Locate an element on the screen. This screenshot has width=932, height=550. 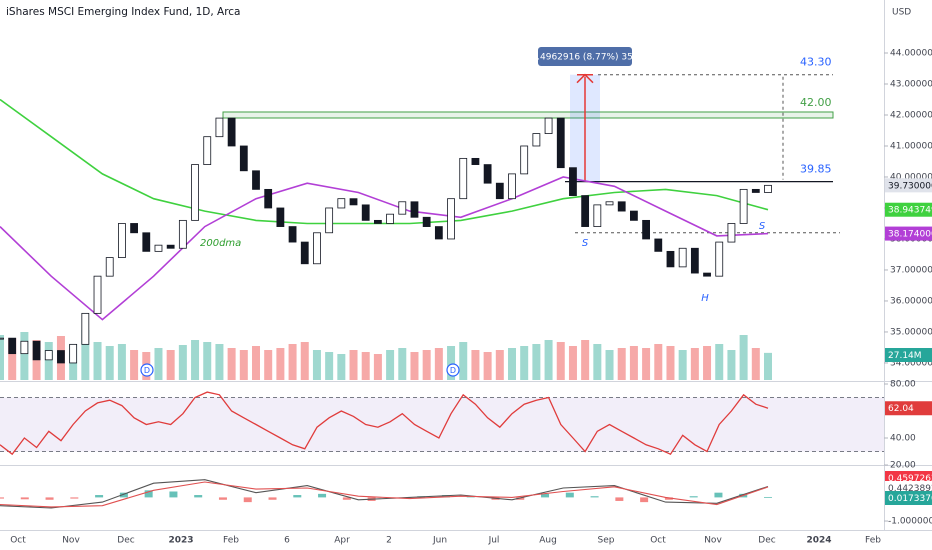
rsi-line is located at coordinates (384, 423).